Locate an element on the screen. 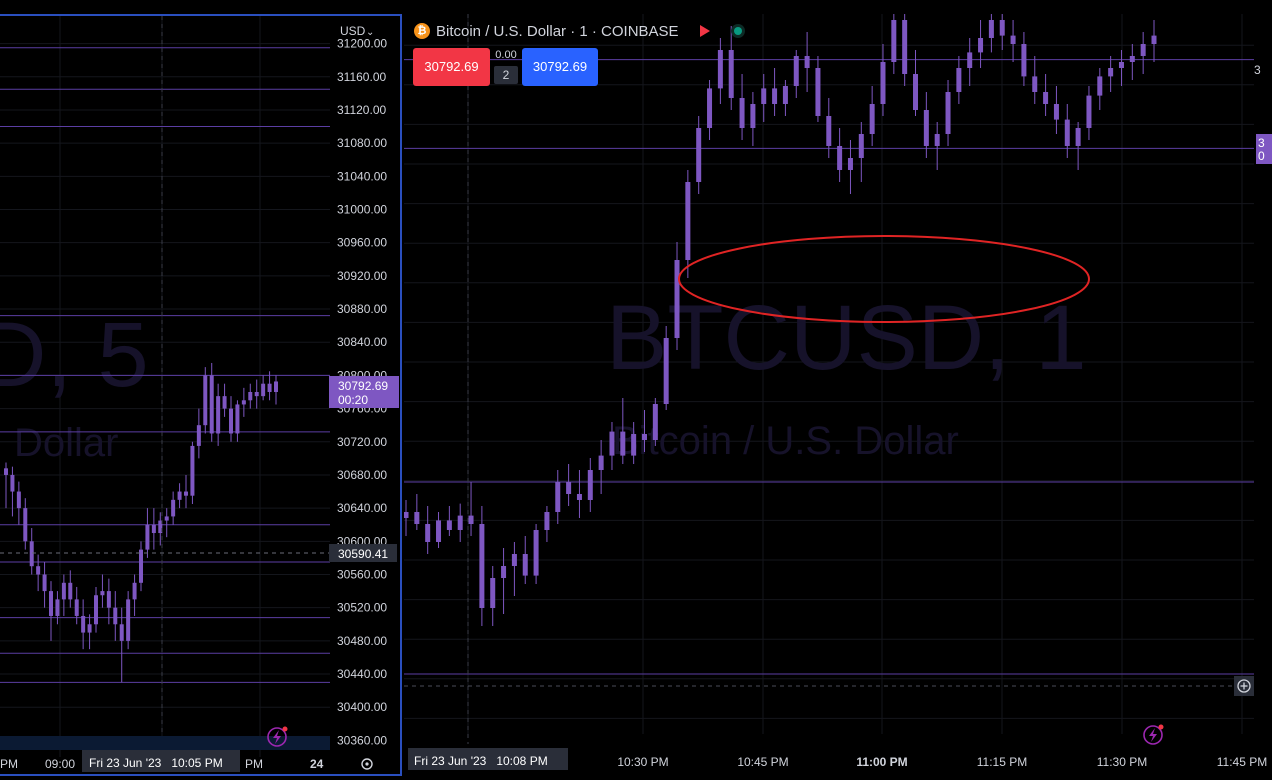 This screenshot has height=780, width=1272. annotation-ellipse is located at coordinates (884, 279).